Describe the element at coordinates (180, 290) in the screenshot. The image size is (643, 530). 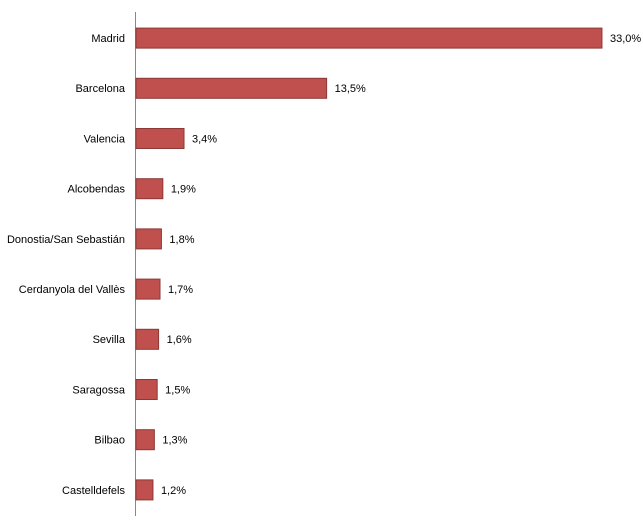
I see `value-label: 1,7%` at that location.